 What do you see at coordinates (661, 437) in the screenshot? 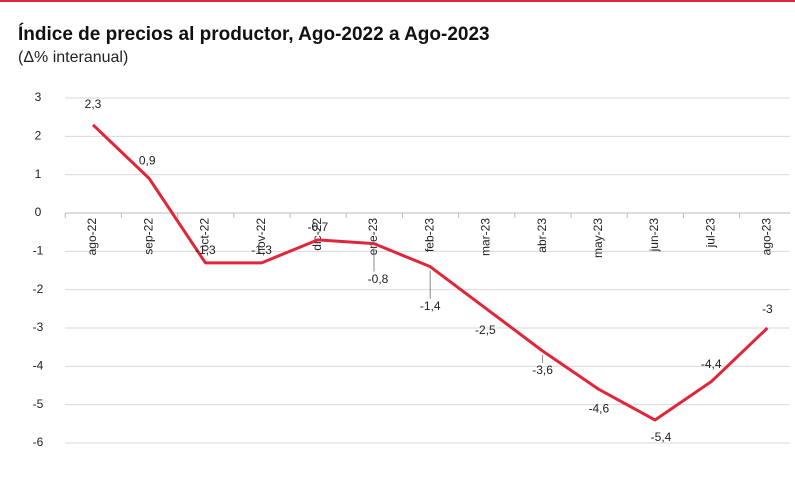
I see `data-label: -5,4` at bounding box center [661, 437].